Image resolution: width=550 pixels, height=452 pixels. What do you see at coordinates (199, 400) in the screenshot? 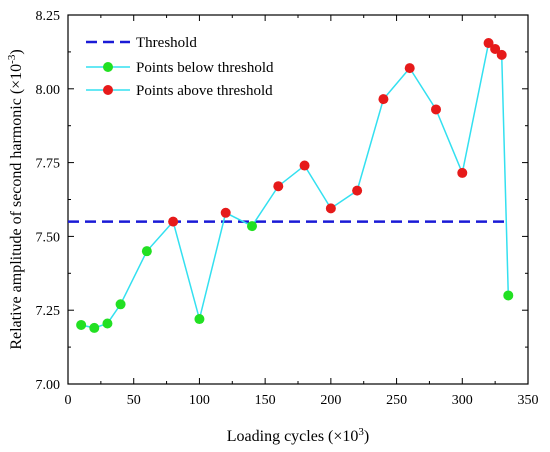
I see `x-tick-label: 100` at bounding box center [199, 400].